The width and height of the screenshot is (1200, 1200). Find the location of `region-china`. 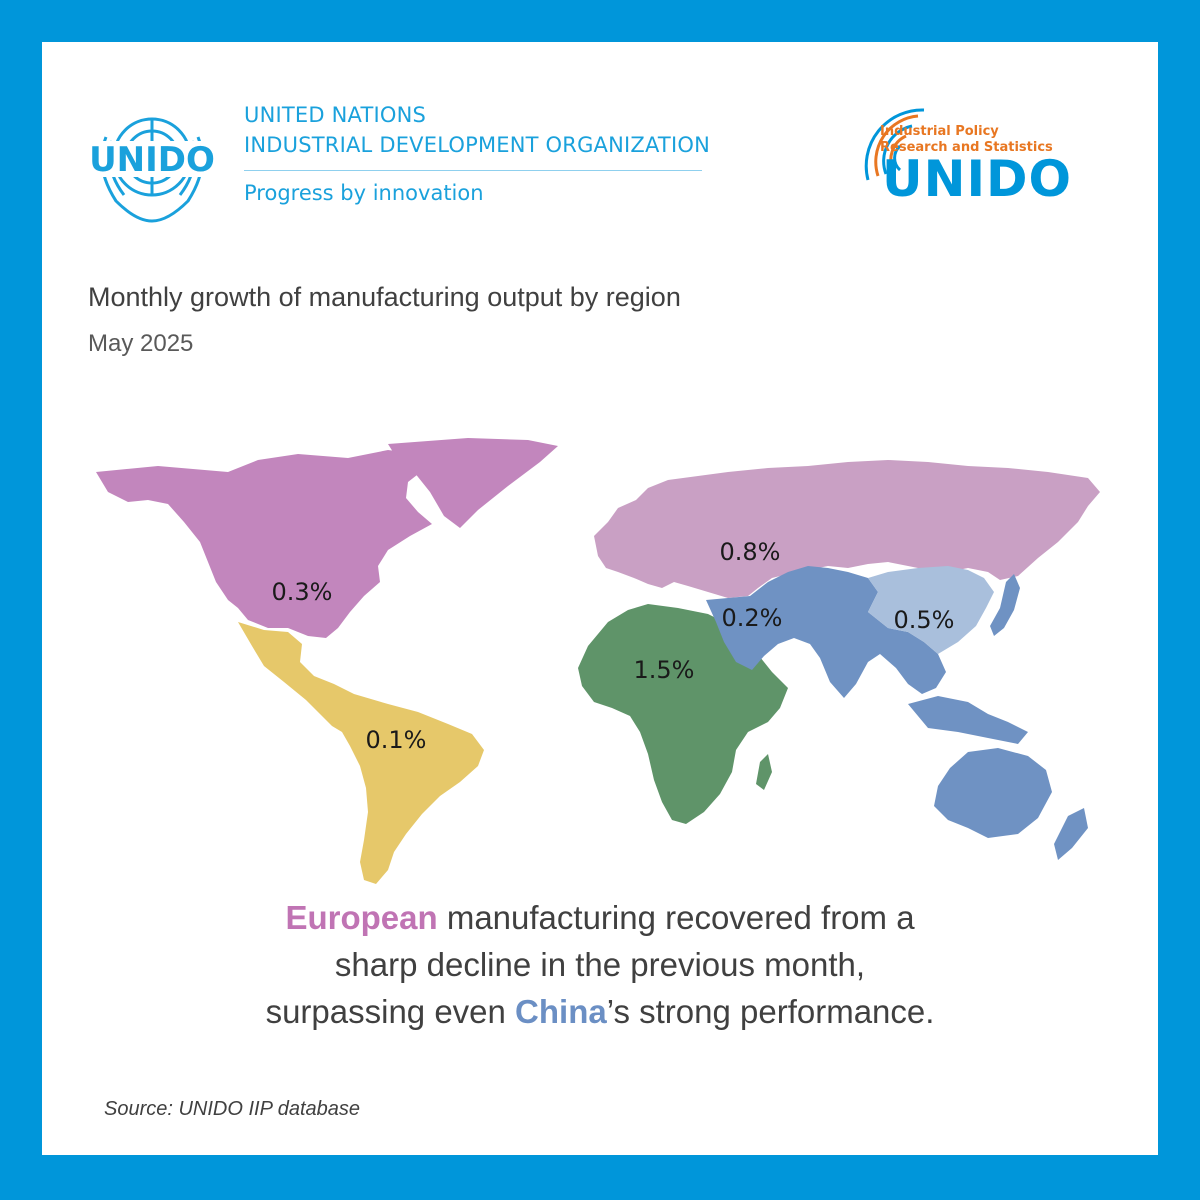

region-china is located at coordinates (931, 610).